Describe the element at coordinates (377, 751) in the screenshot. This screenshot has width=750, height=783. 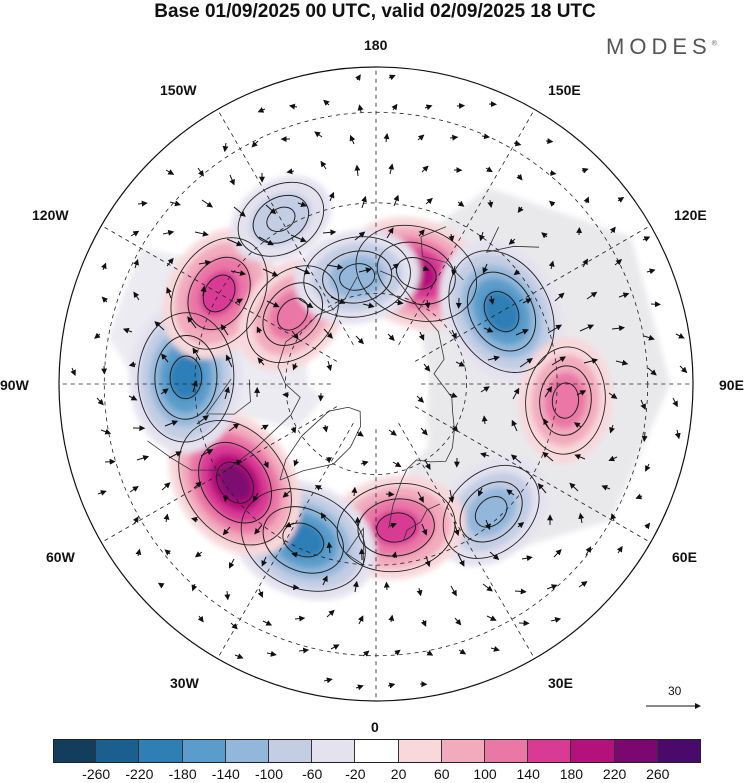
I see `colorbar-frame` at that location.